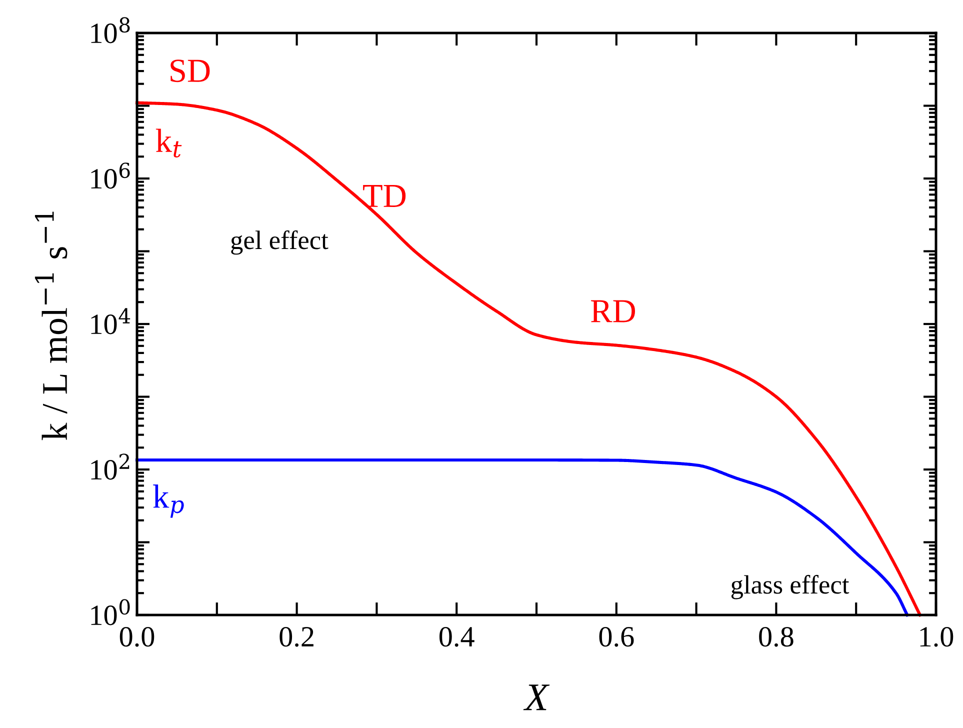 The image size is (963, 728). I want to click on y-tick-label: 10$^{0}$, so click(110, 612).